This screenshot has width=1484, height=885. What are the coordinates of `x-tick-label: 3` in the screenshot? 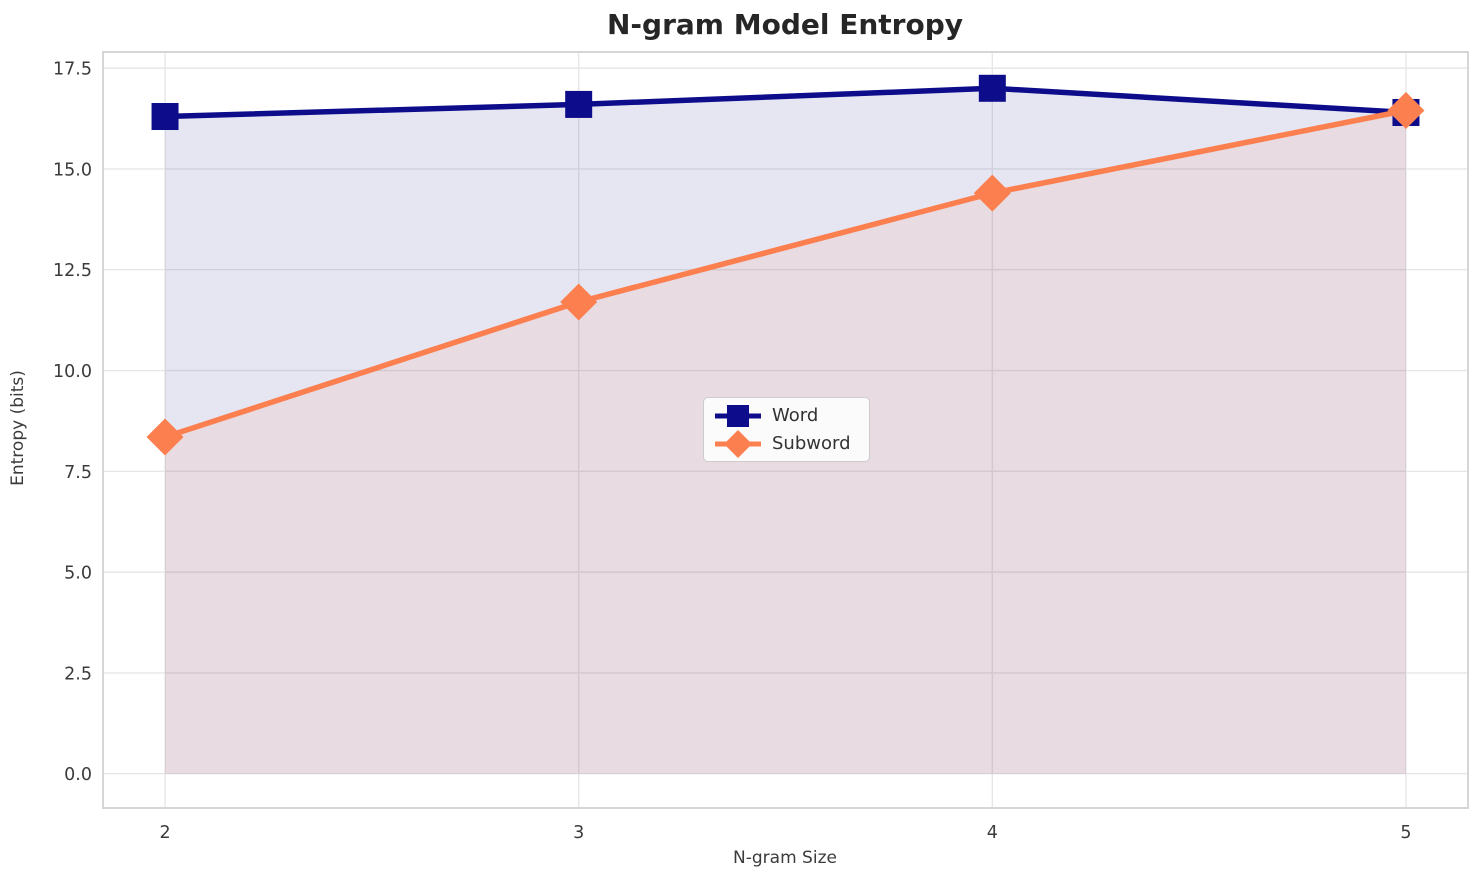 It's located at (578, 833).